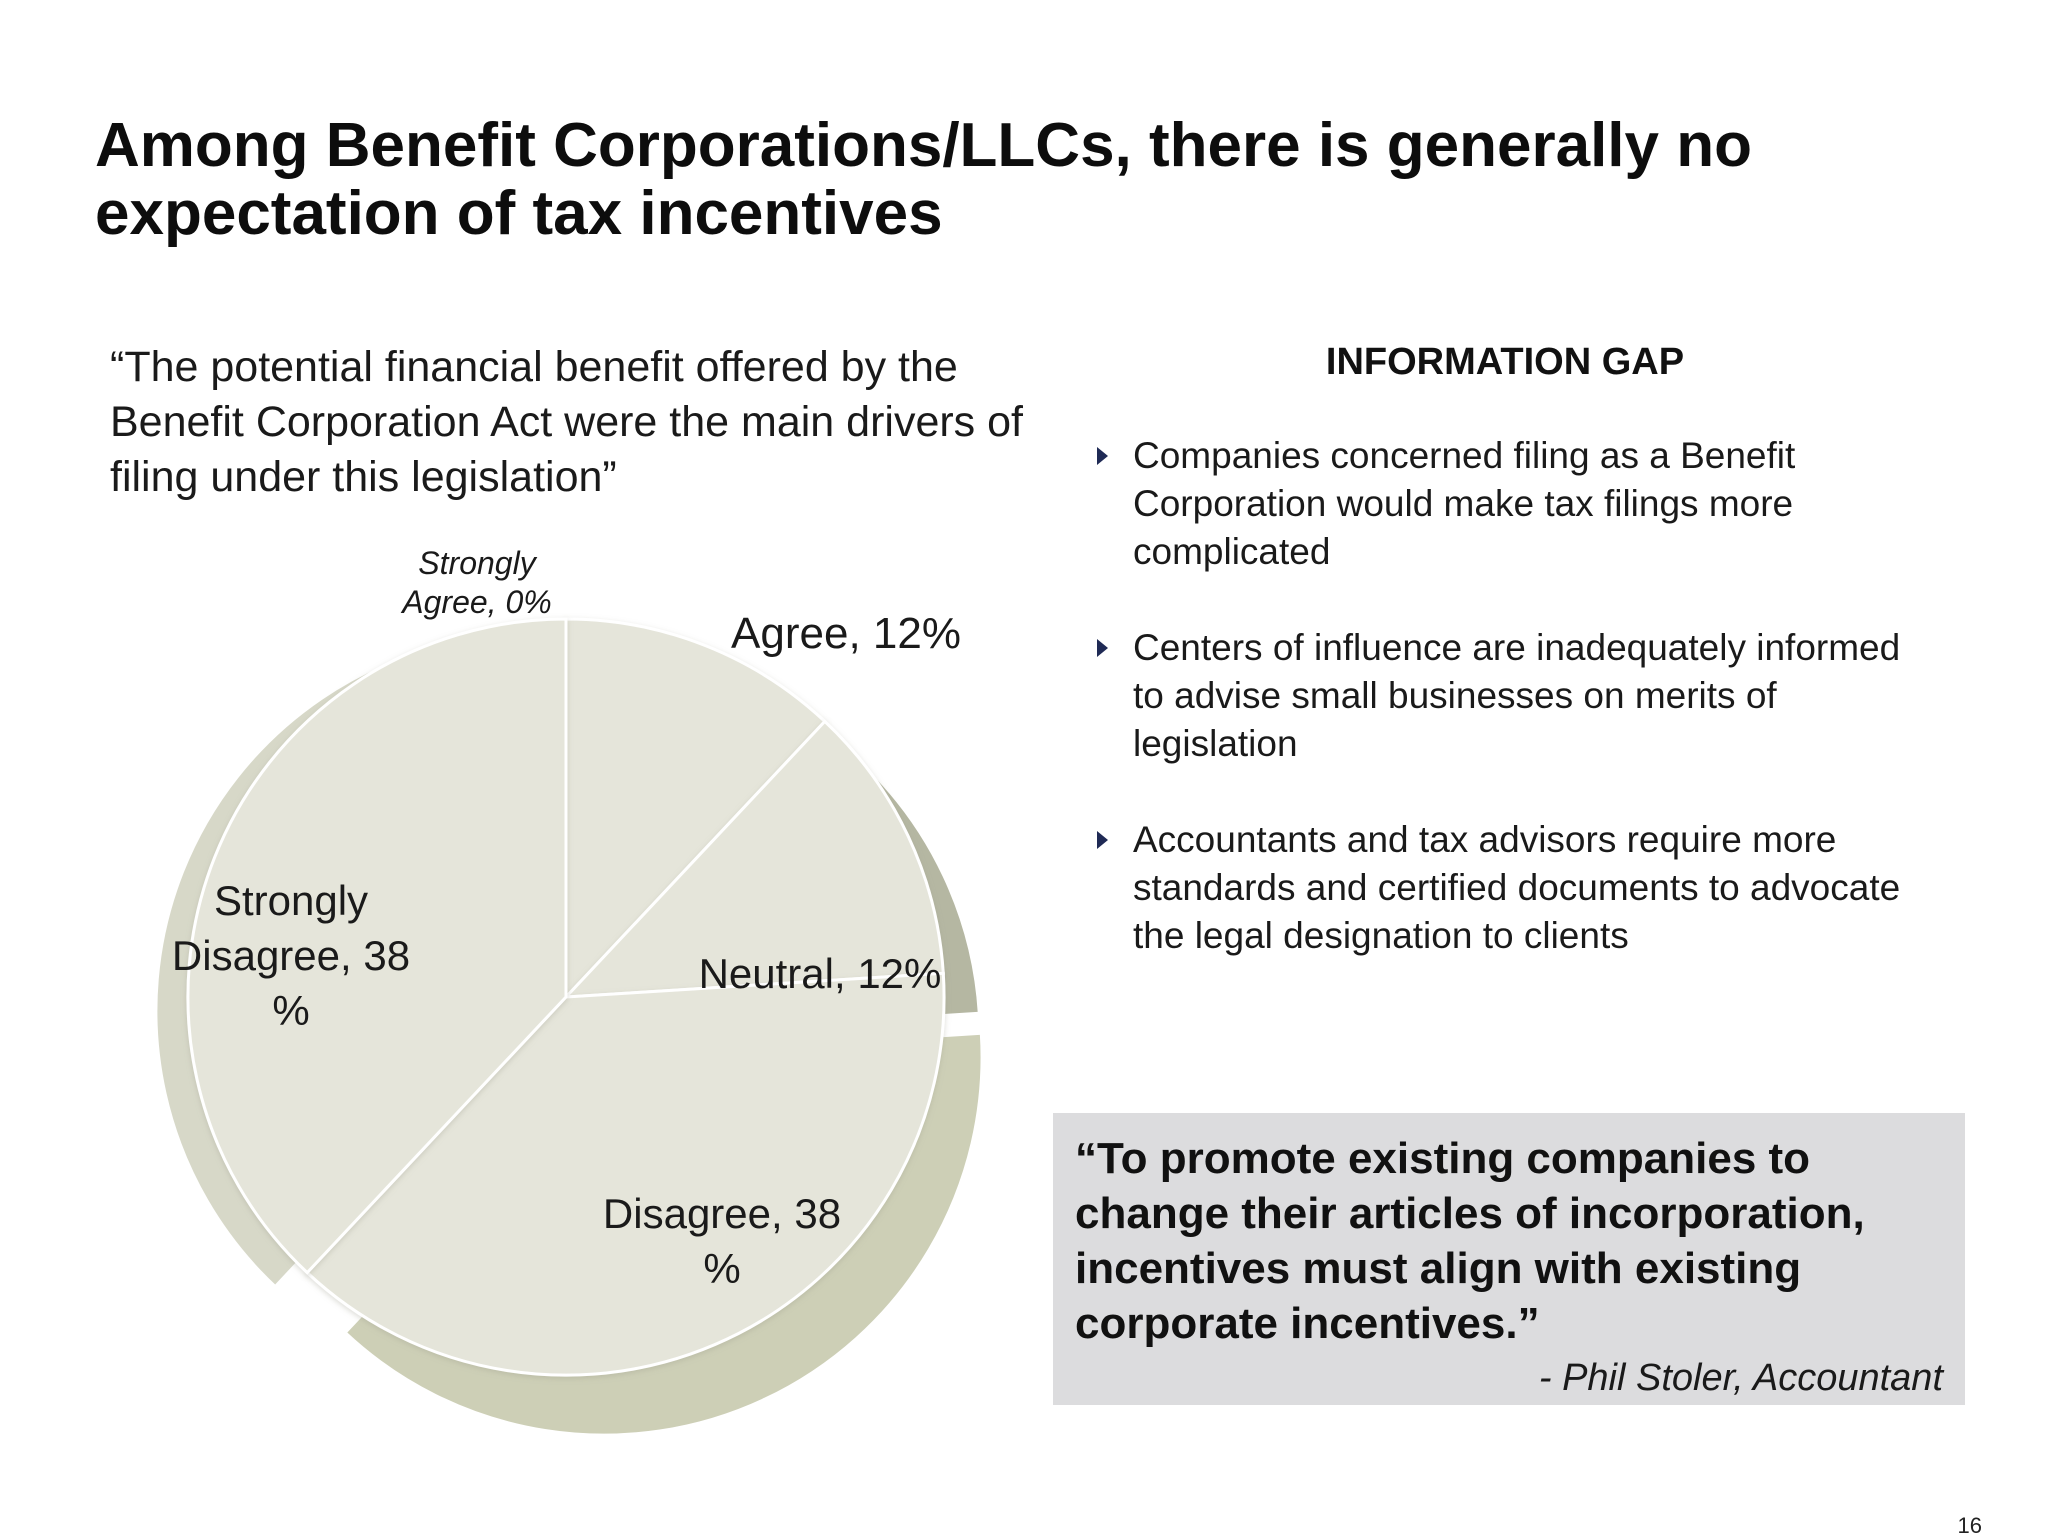  Describe the element at coordinates (722, 1213) in the screenshot. I see `label-disagree: Disagree, 38` at that location.